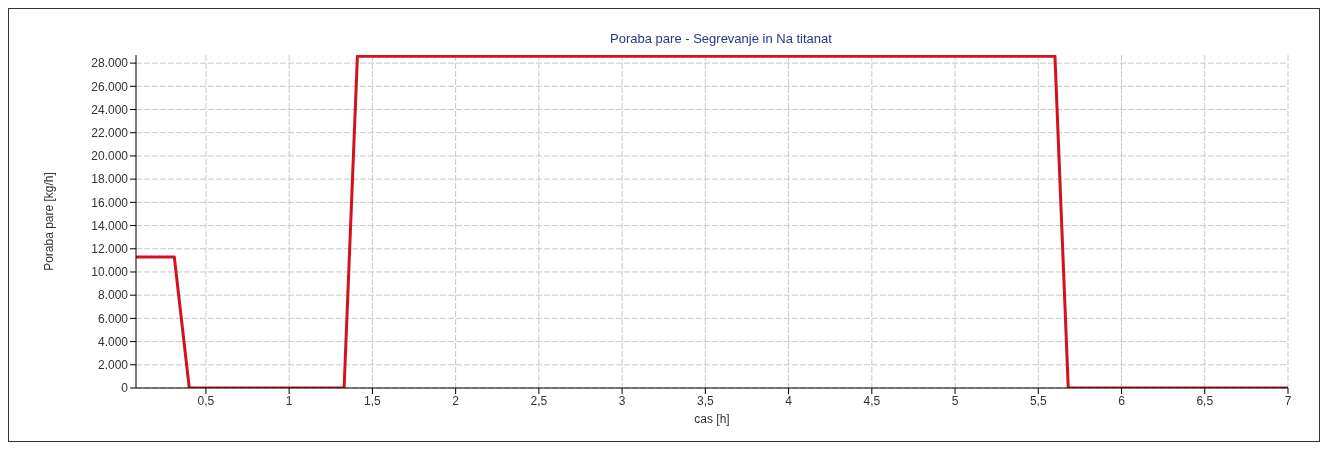 The image size is (1328, 450). I want to click on x-tick-label: 5,5, so click(1038, 400).